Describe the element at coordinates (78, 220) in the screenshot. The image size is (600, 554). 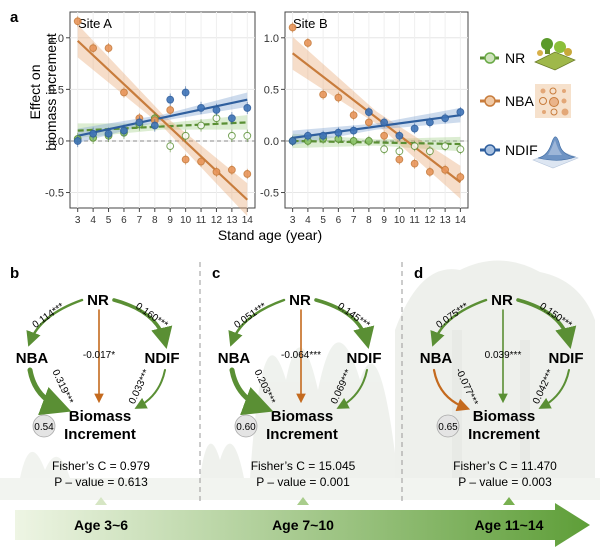
I see `site-a-x-tick-label: 3` at that location.